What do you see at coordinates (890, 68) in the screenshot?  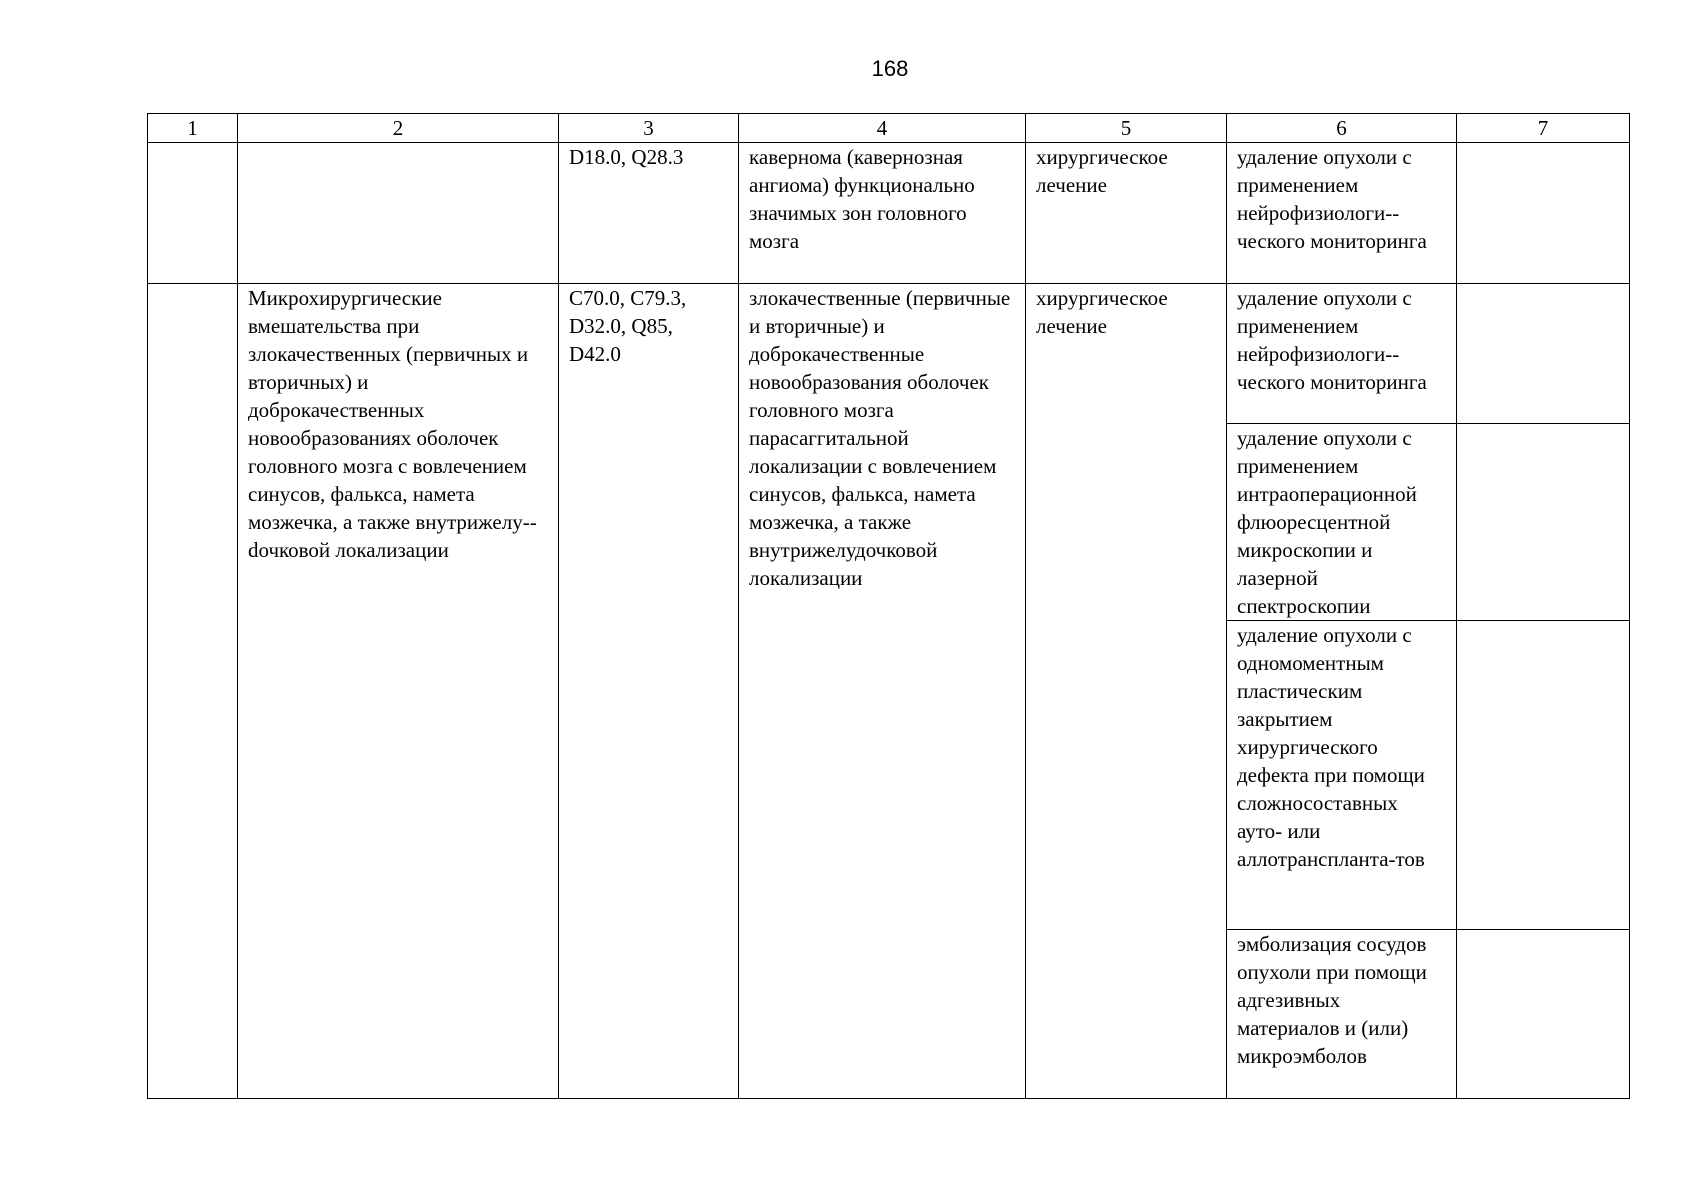 I see `page-number: 168` at bounding box center [890, 68].